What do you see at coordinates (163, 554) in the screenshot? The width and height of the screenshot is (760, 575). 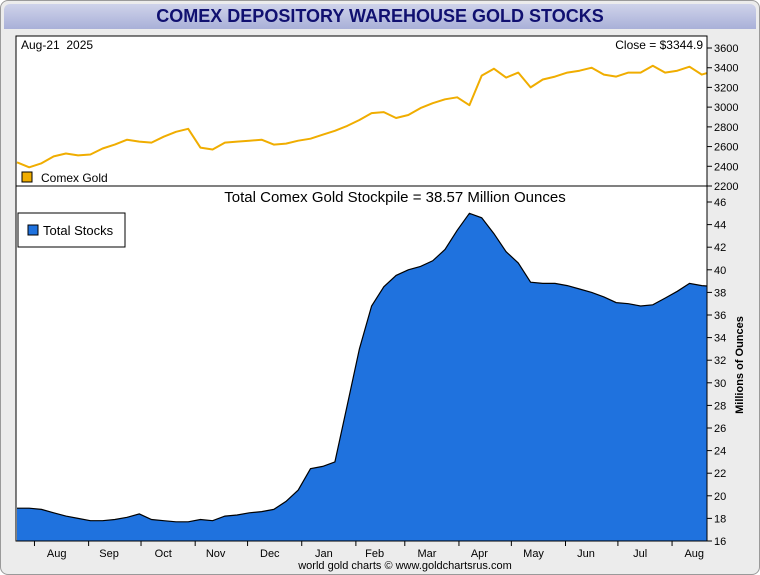 I see `x-tick-label: Oct` at bounding box center [163, 554].